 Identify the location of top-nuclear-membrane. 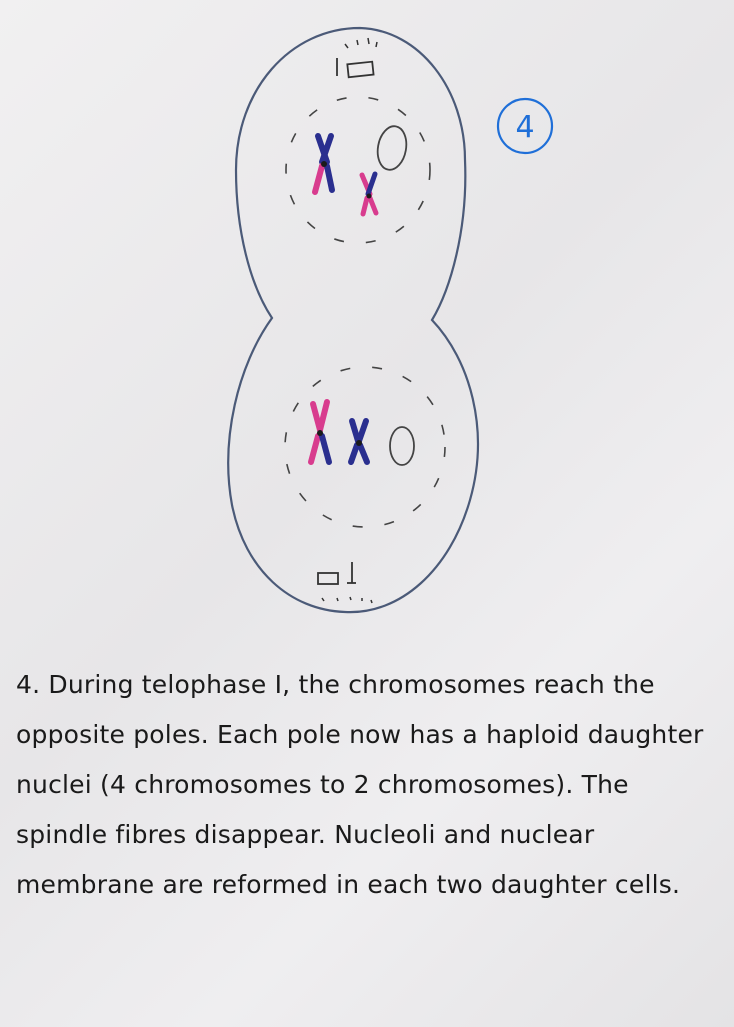
(358, 170).